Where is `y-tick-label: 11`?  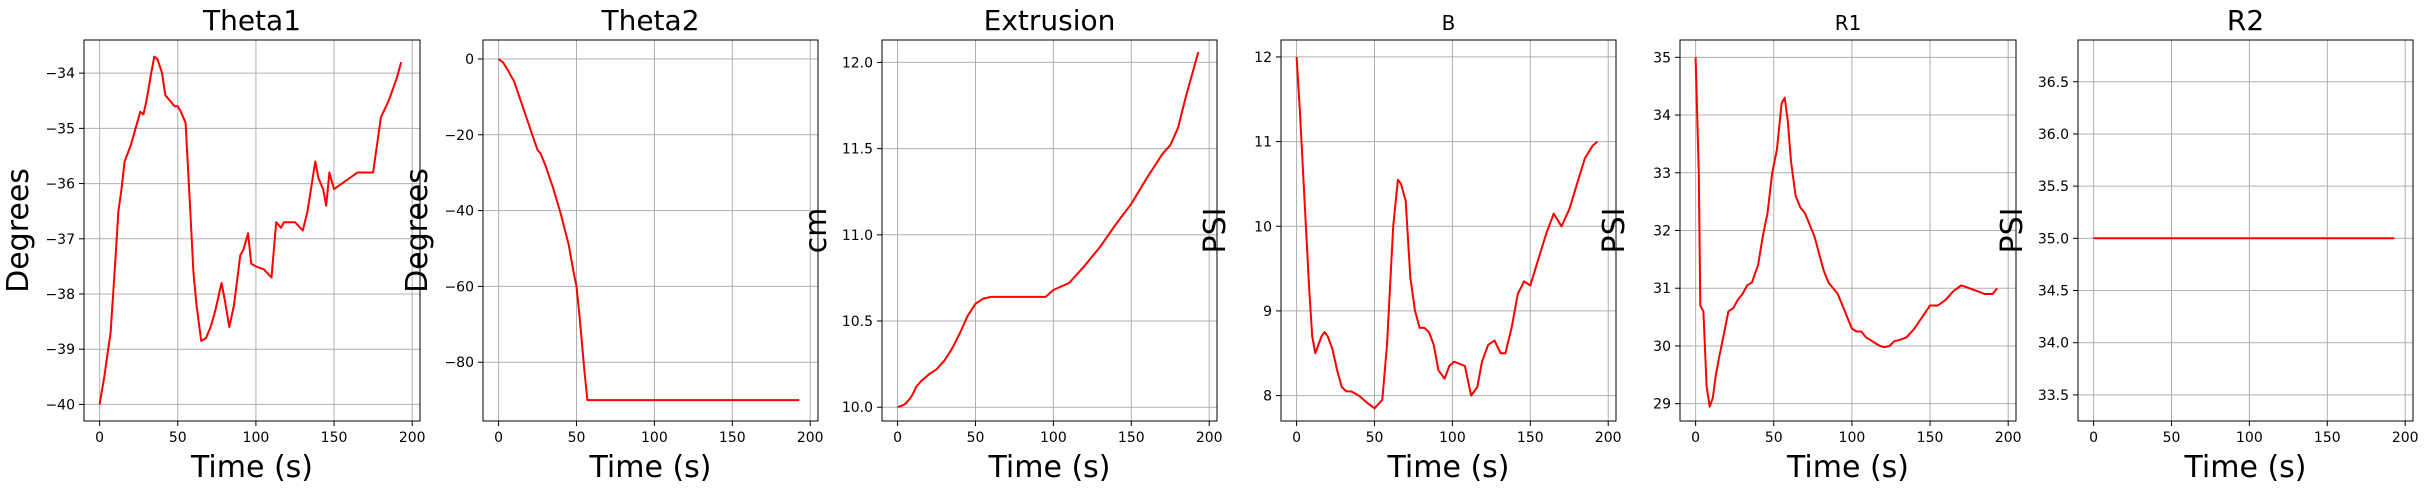
y-tick-label: 11 is located at coordinates (1263, 143).